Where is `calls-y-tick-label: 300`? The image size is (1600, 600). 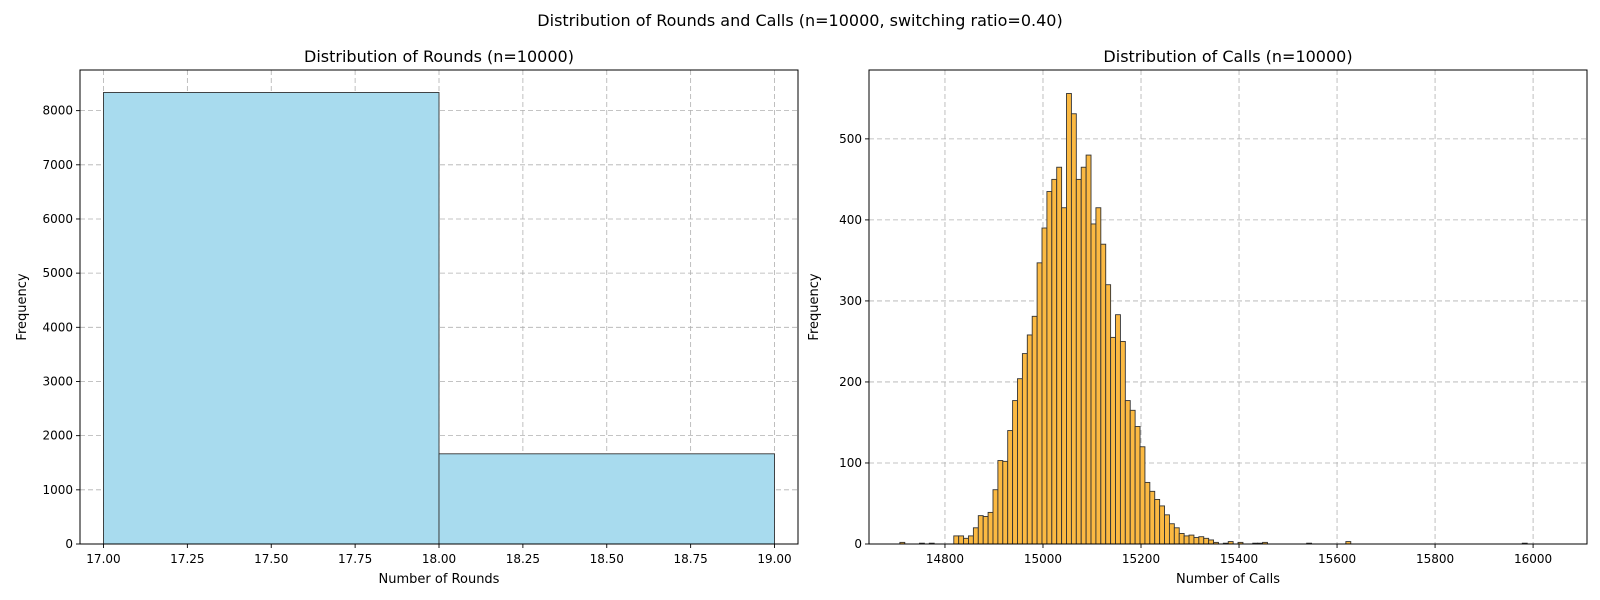
calls-y-tick-label: 300 is located at coordinates (850, 301).